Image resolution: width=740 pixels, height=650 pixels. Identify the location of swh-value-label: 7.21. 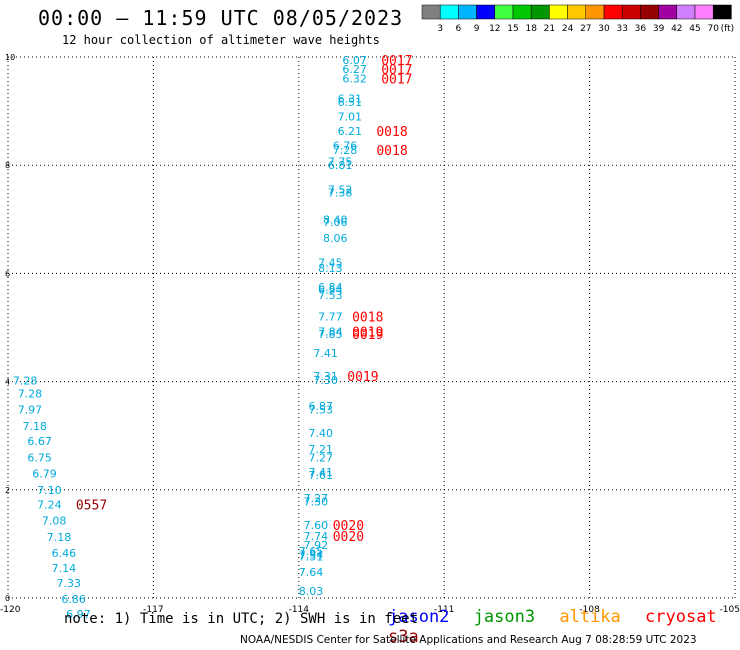
(320, 449).